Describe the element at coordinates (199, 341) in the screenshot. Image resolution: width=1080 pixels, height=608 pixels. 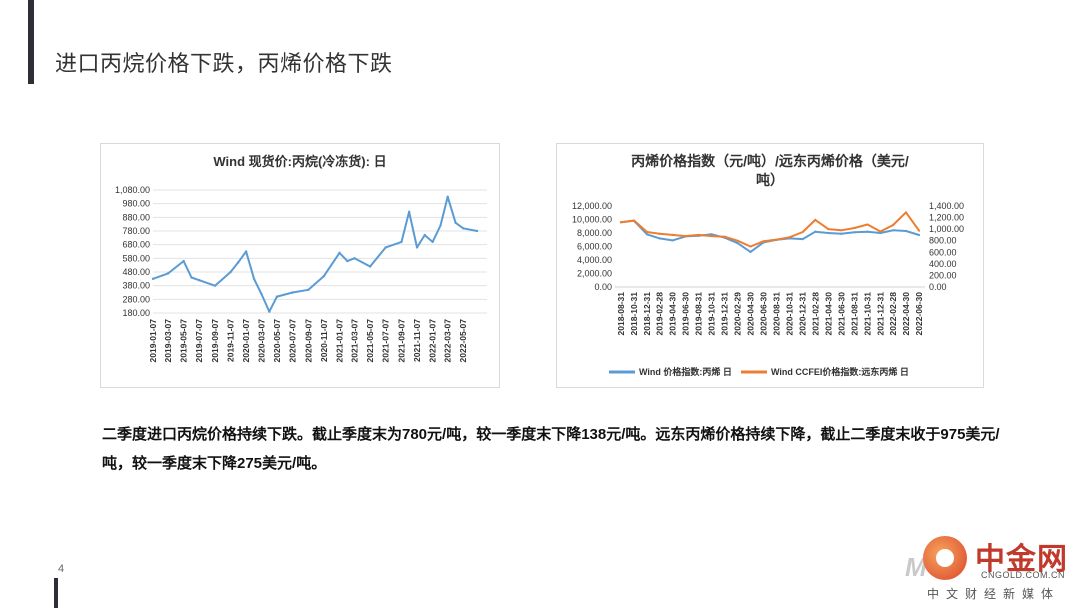
I see `x-tick-label: 2019-07-07` at that location.